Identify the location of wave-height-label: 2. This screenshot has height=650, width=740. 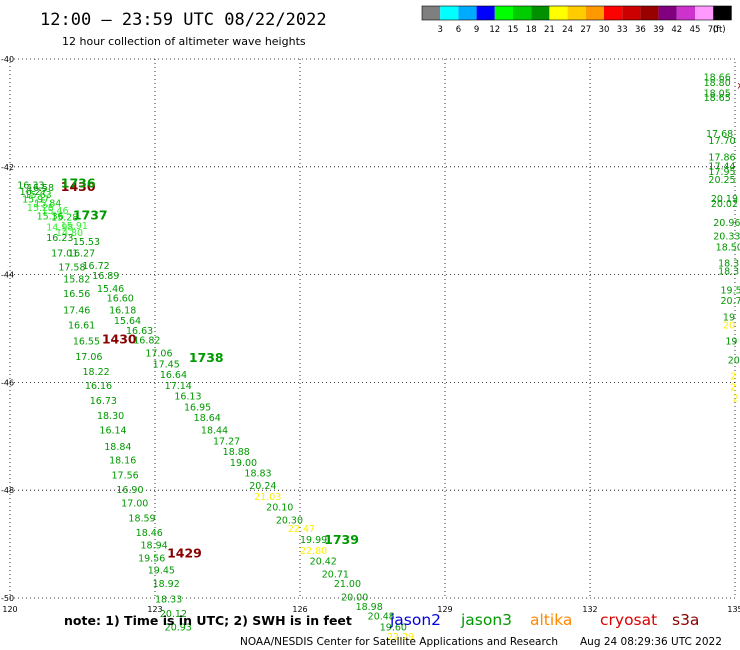
(733, 387).